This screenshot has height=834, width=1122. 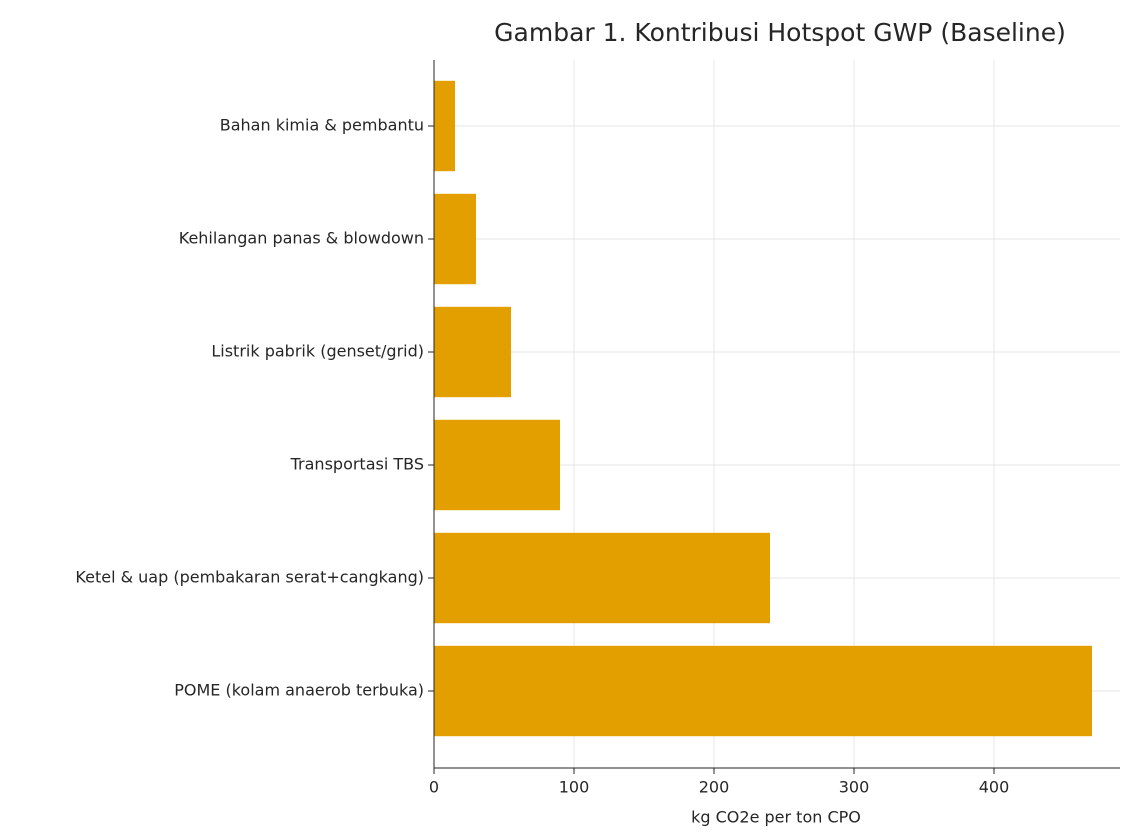 I want to click on y-tick-label: Kehilangan panas & blowdown, so click(x=301, y=238).